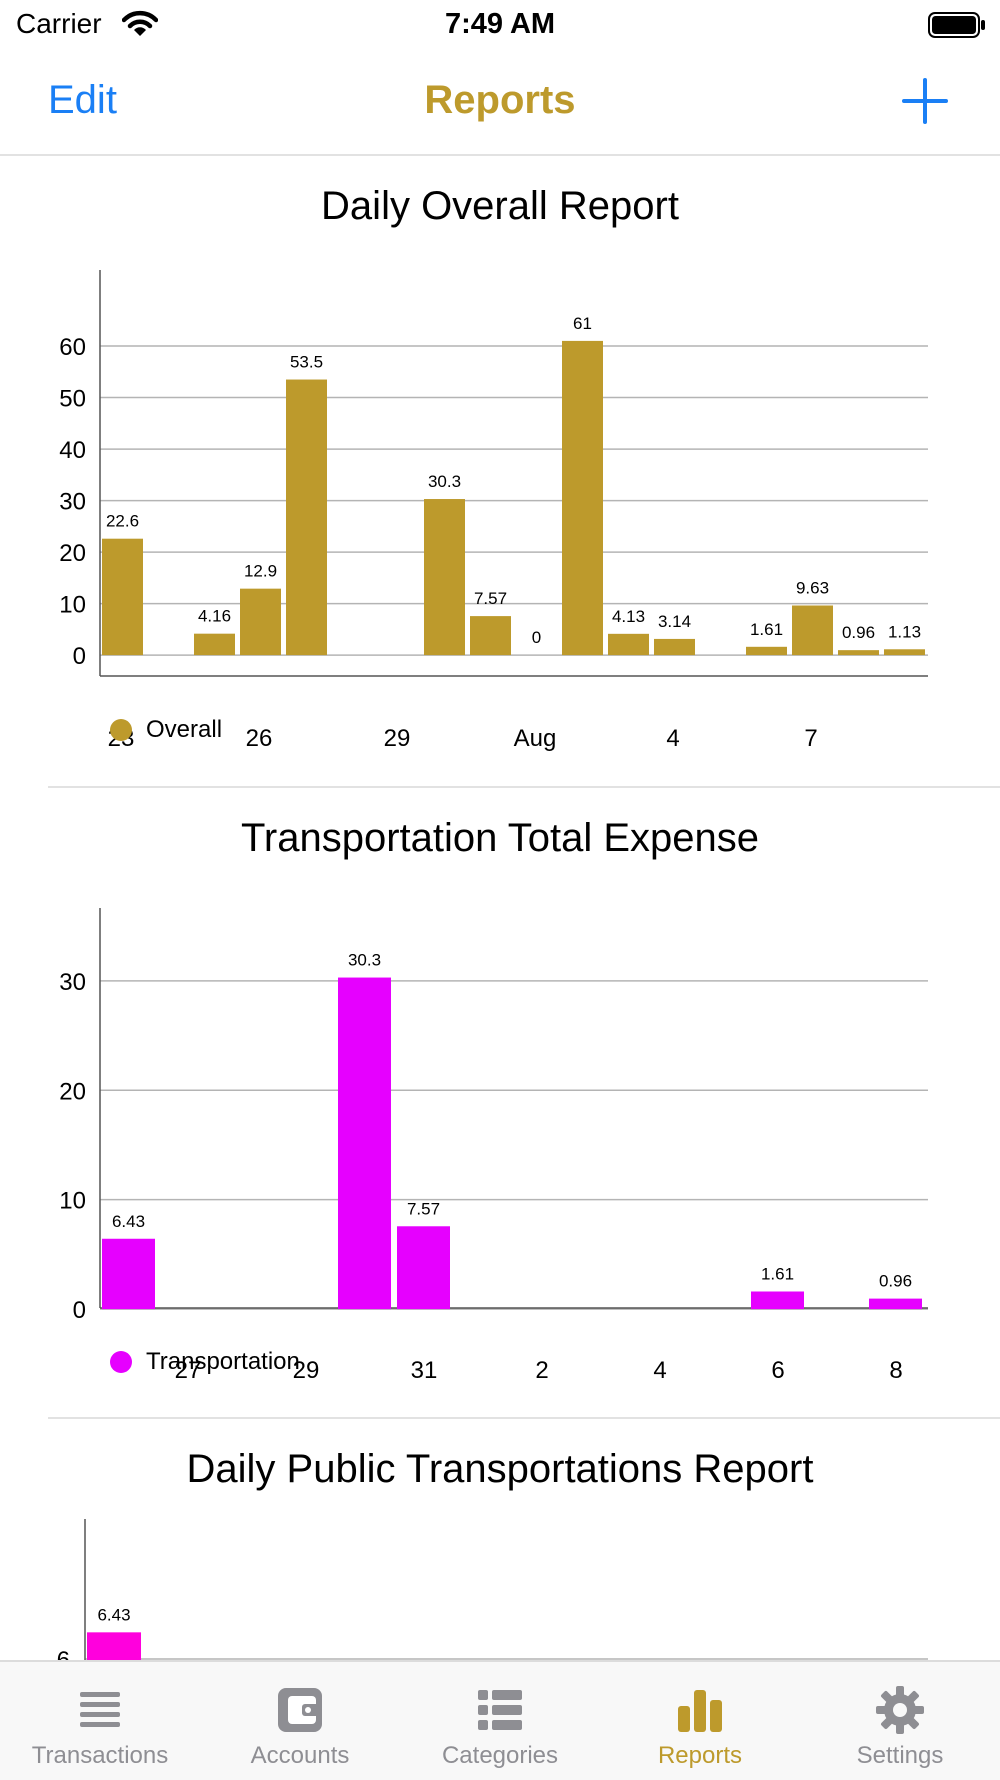 This screenshot has height=1780, width=1000. I want to click on tab-label: Accounts, so click(300, 1755).